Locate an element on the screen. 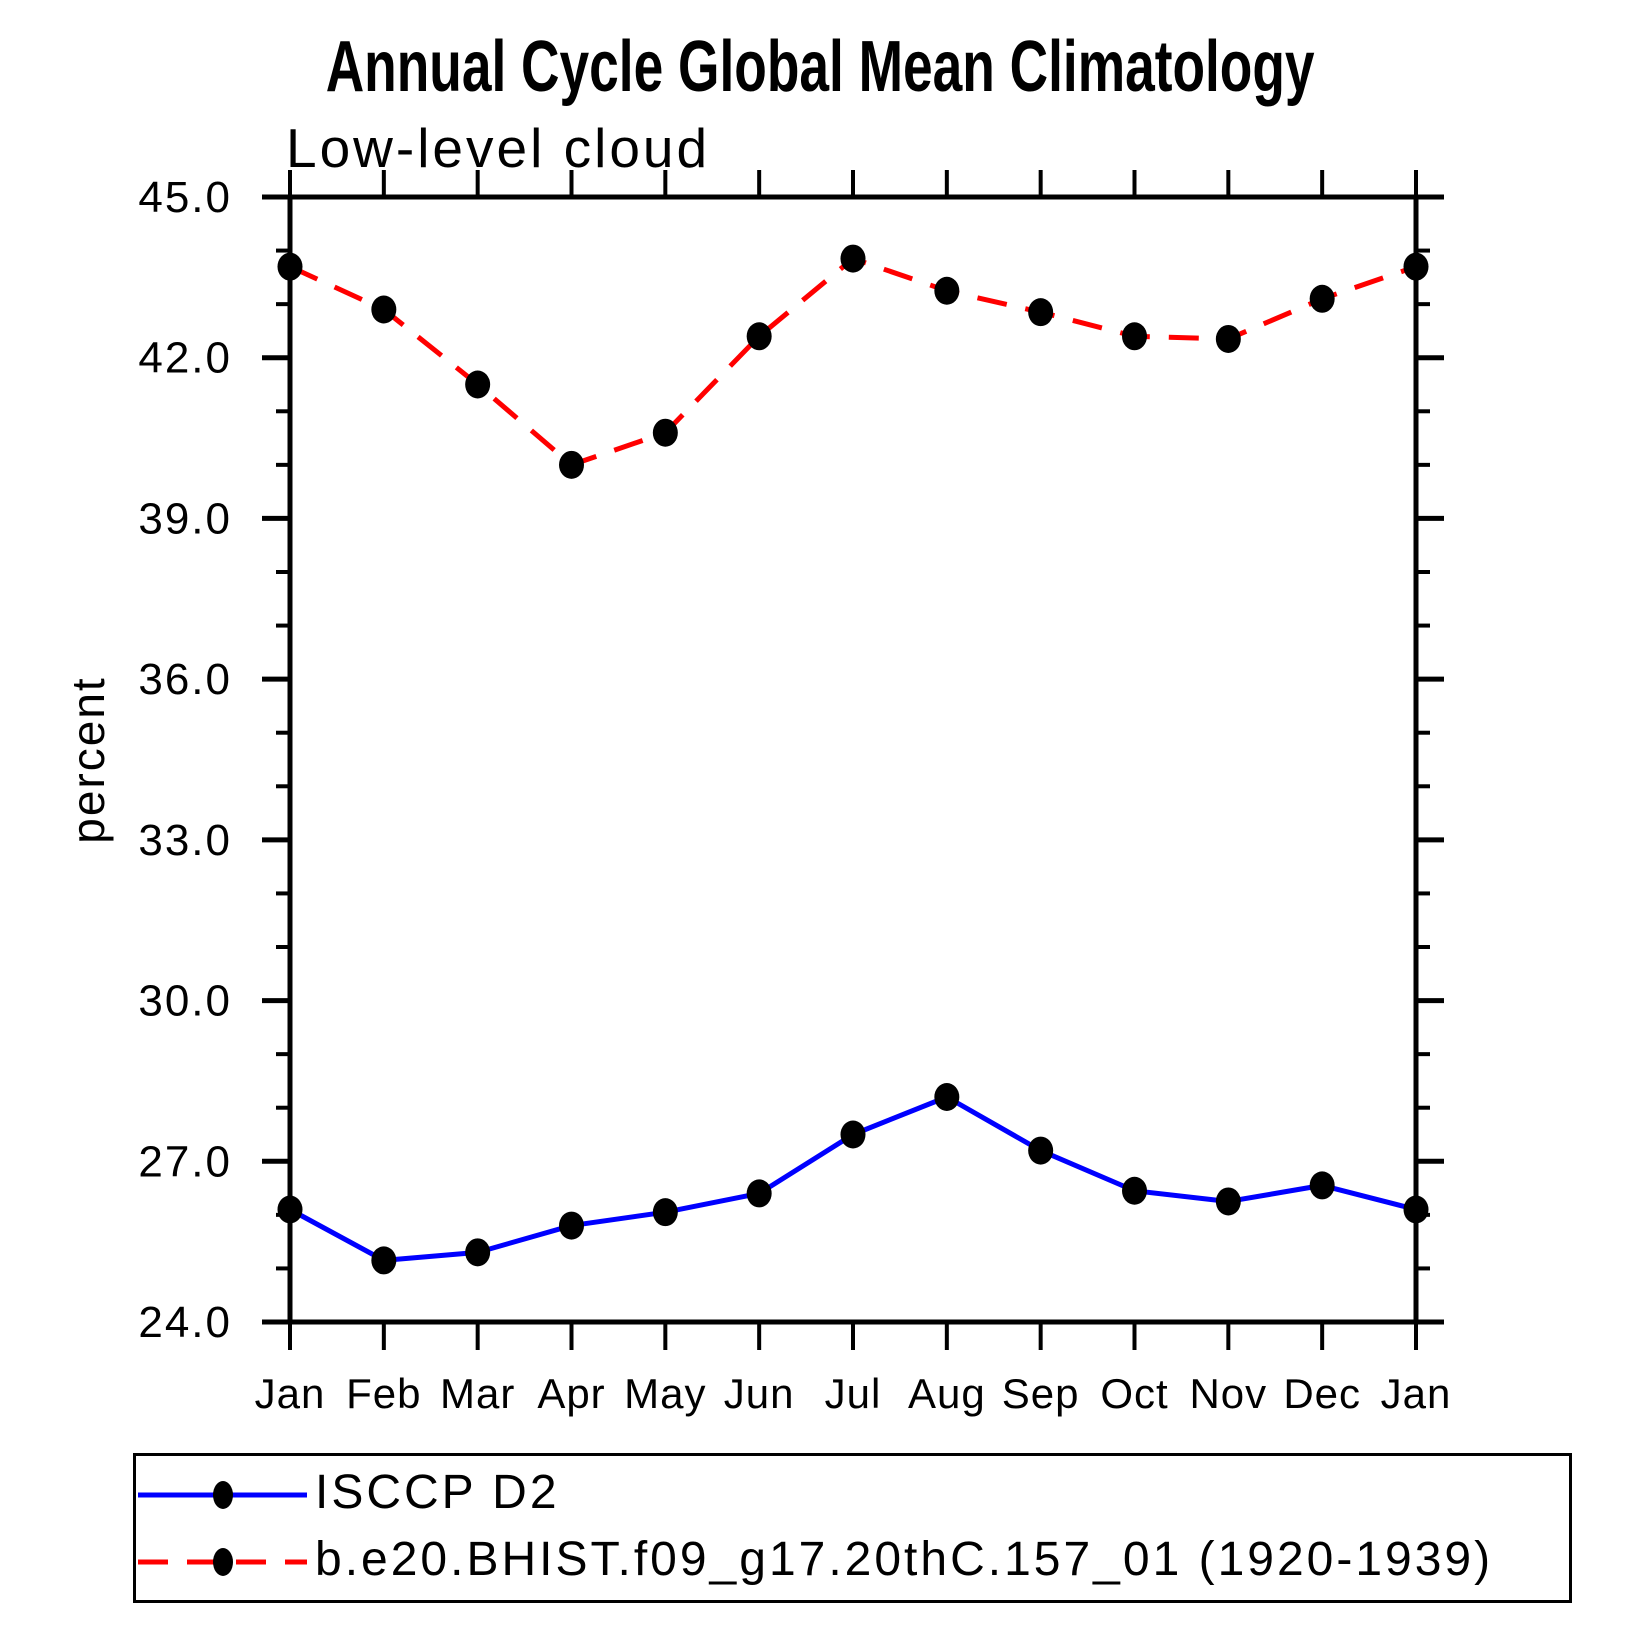  legend-sample-solid-line is located at coordinates (222, 1494).